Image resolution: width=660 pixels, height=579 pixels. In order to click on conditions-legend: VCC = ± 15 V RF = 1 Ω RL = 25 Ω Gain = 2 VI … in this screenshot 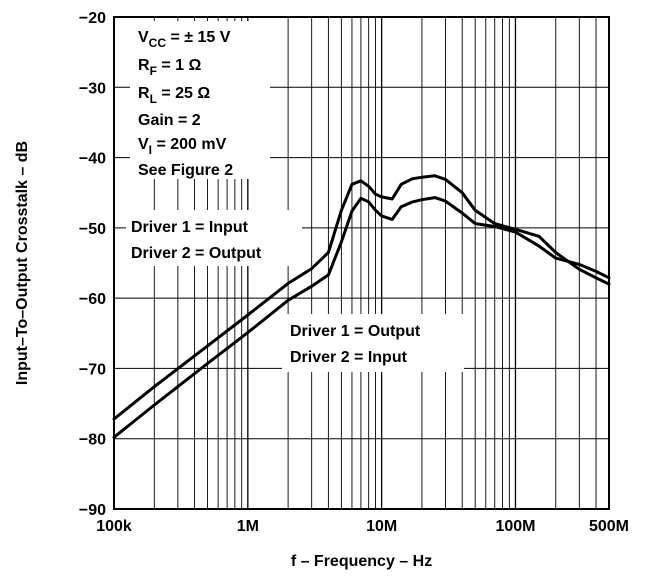, I will do `click(200, 100)`.